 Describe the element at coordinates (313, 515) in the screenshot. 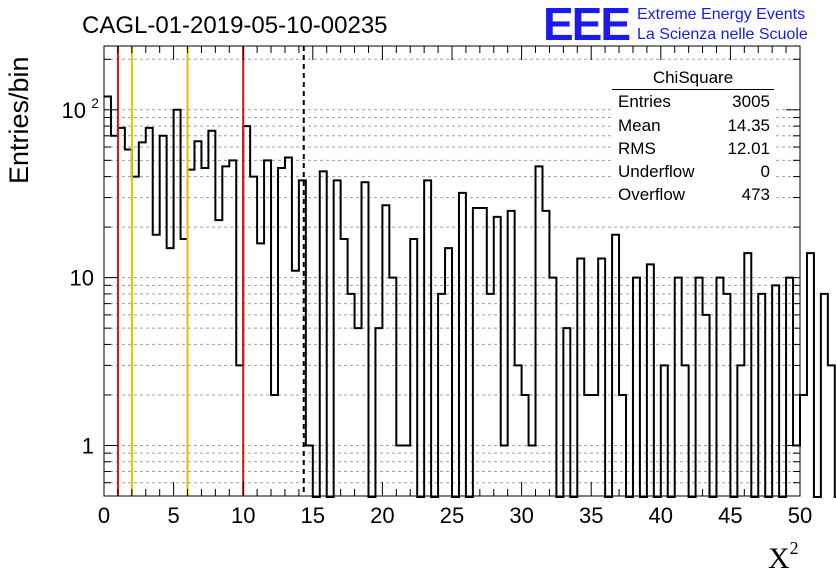

I see `x-tick-label: 15` at that location.